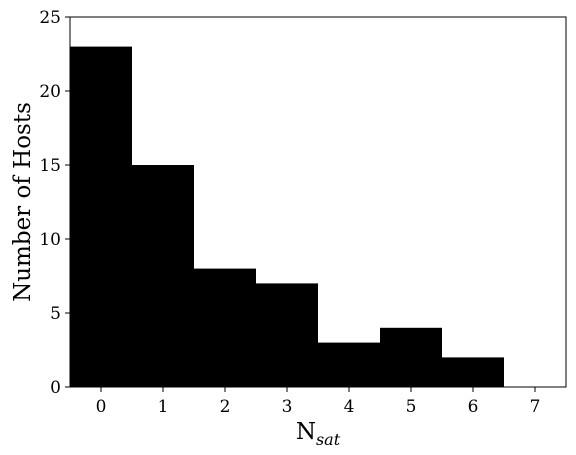  What do you see at coordinates (535, 407) in the screenshot?
I see `x-tick-label: 7` at bounding box center [535, 407].